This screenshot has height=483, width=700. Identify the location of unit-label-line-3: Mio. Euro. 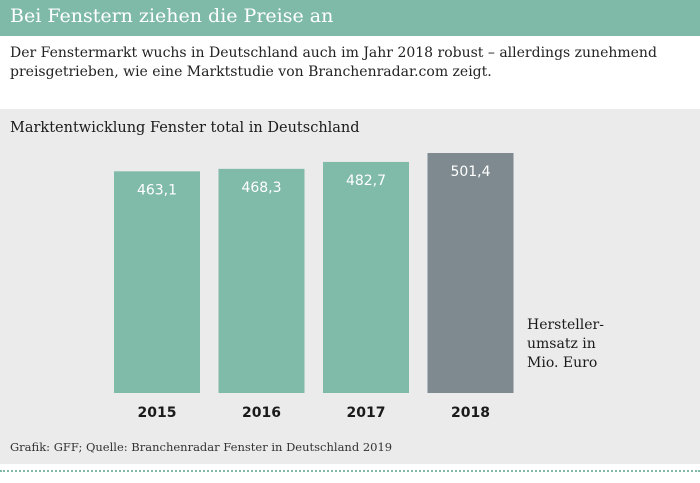
(562, 363).